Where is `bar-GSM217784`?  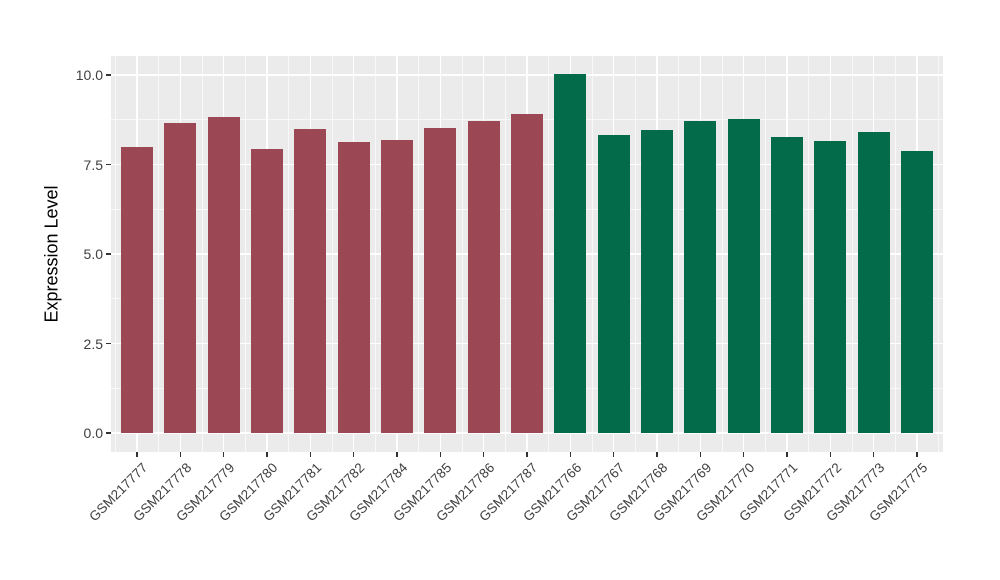 bar-GSM217784 is located at coordinates (397, 286).